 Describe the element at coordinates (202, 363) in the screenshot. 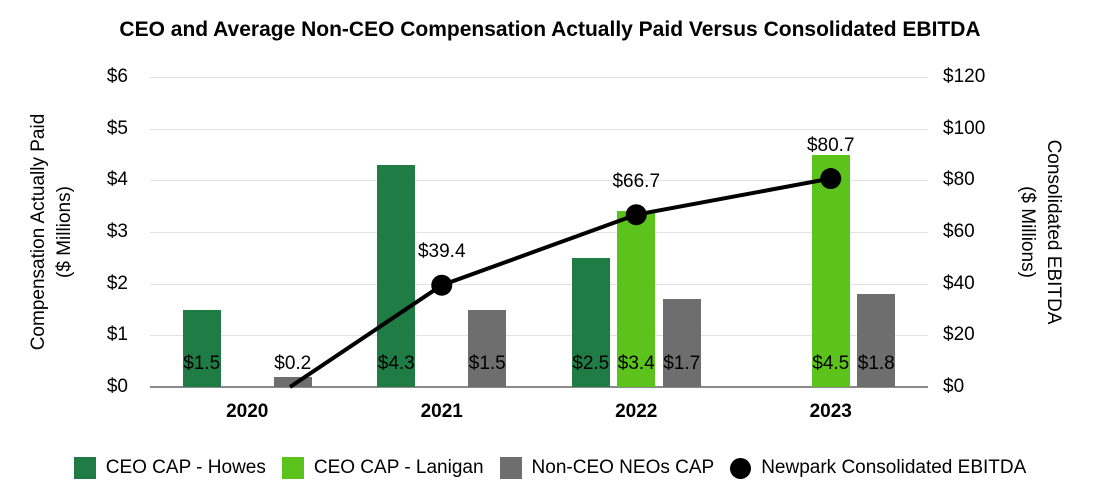

I see `bar-label-ceo-cap-howes-2020: $1.5` at that location.